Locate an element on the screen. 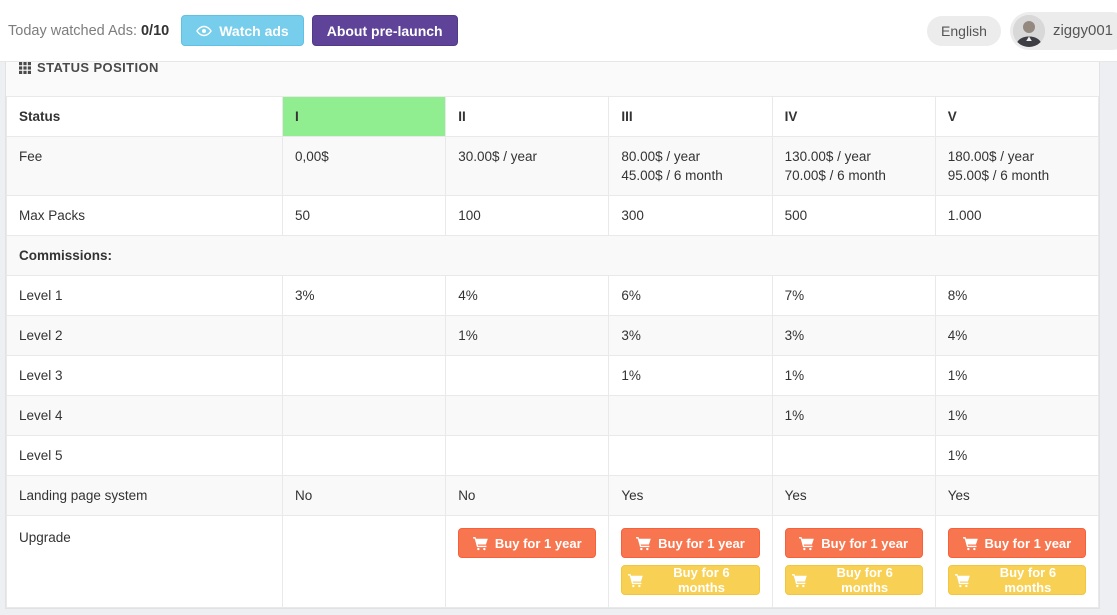 The height and width of the screenshot is (615, 1117). navbar-right: English ziggy001 is located at coordinates (1022, 30).